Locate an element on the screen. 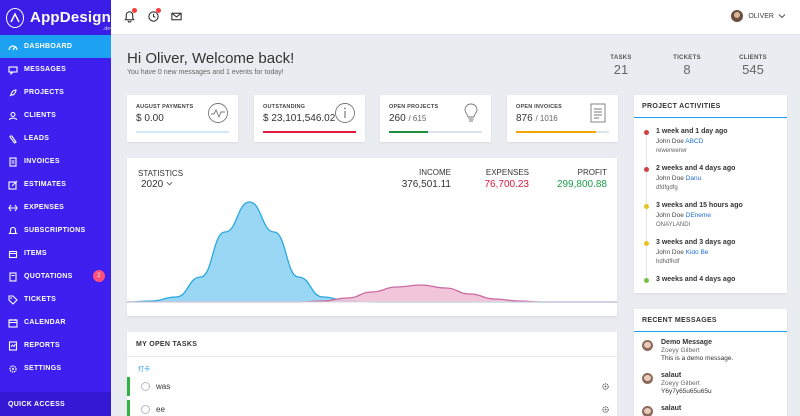 The height and width of the screenshot is (416, 800). sidebar-item-messages: MESSAGES is located at coordinates (55, 69).